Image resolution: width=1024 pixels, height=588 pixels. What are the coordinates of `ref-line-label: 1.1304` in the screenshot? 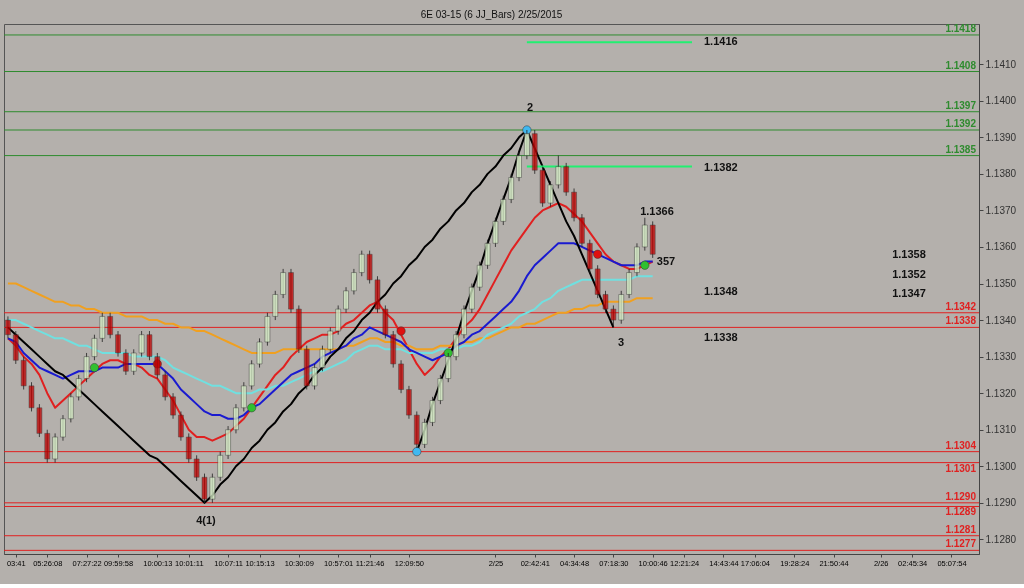 It's located at (961, 445).